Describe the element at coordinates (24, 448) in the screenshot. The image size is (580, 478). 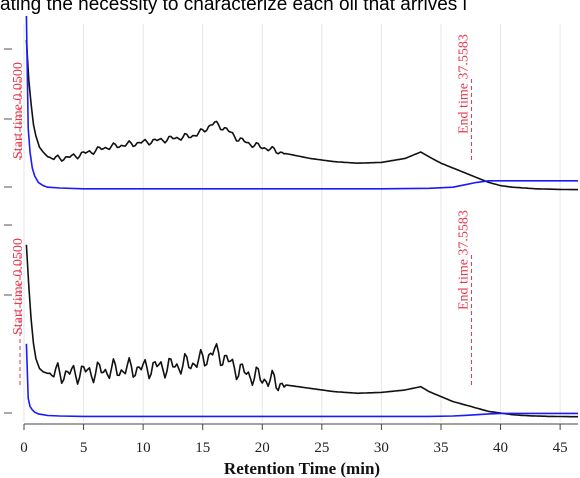
I see `x-tick-label: 0` at that location.